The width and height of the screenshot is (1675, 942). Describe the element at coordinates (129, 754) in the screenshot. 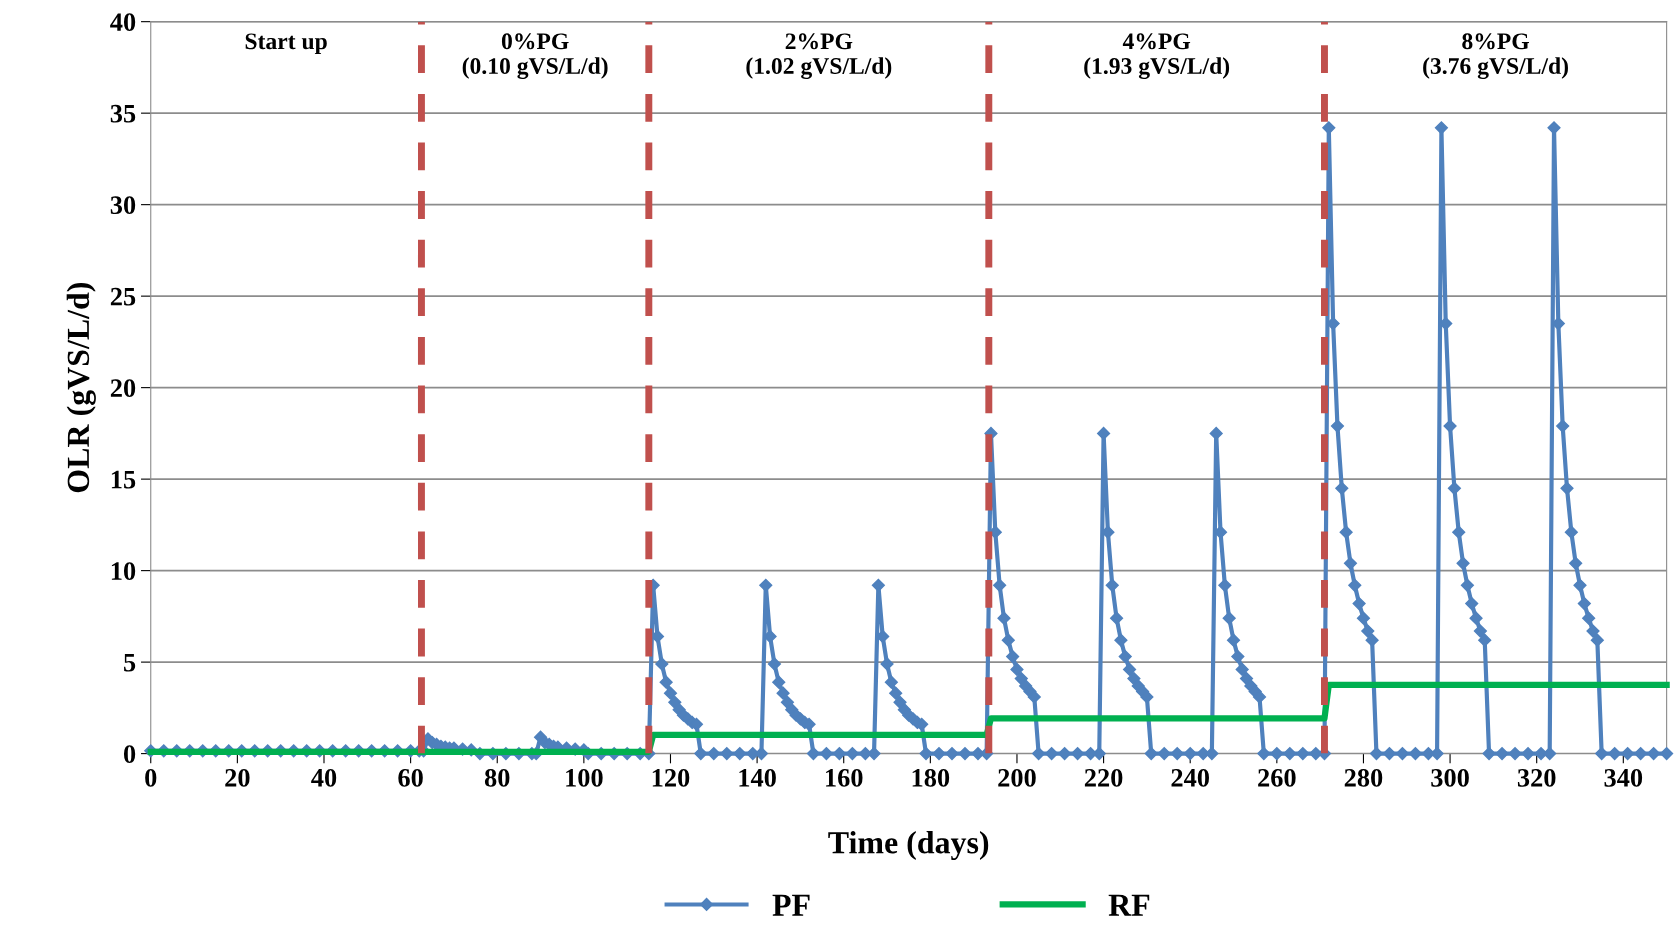

I see `y-tick-label: 0` at that location.